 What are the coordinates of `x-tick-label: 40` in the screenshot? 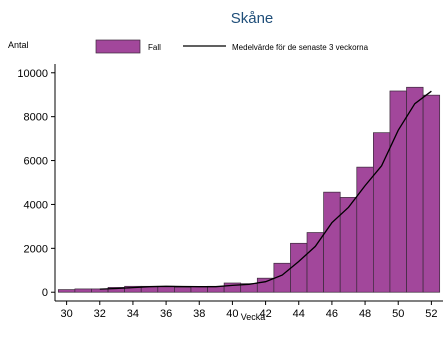 It's located at (232, 314).